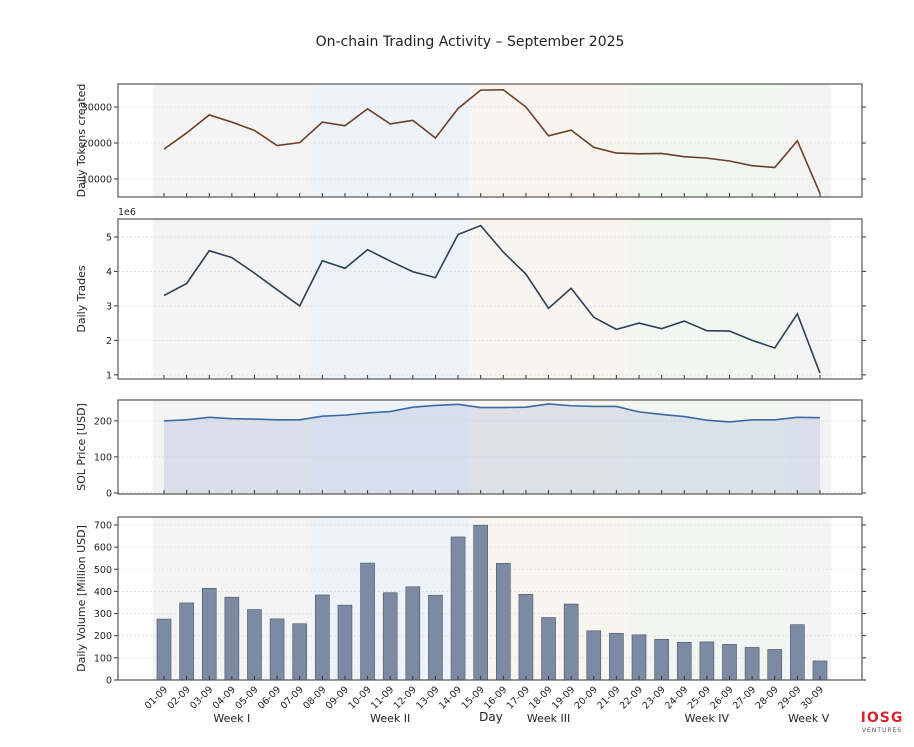  Describe the element at coordinates (224, 697) in the screenshot. I see `x-tick-label: 04-09` at that location.